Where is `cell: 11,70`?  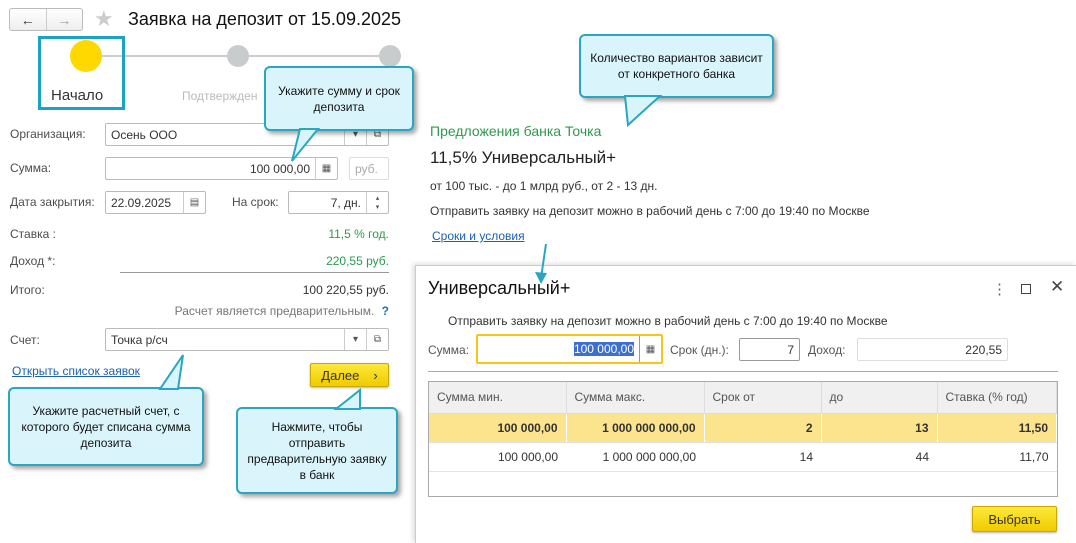
cell: 11,70 is located at coordinates (997, 457).